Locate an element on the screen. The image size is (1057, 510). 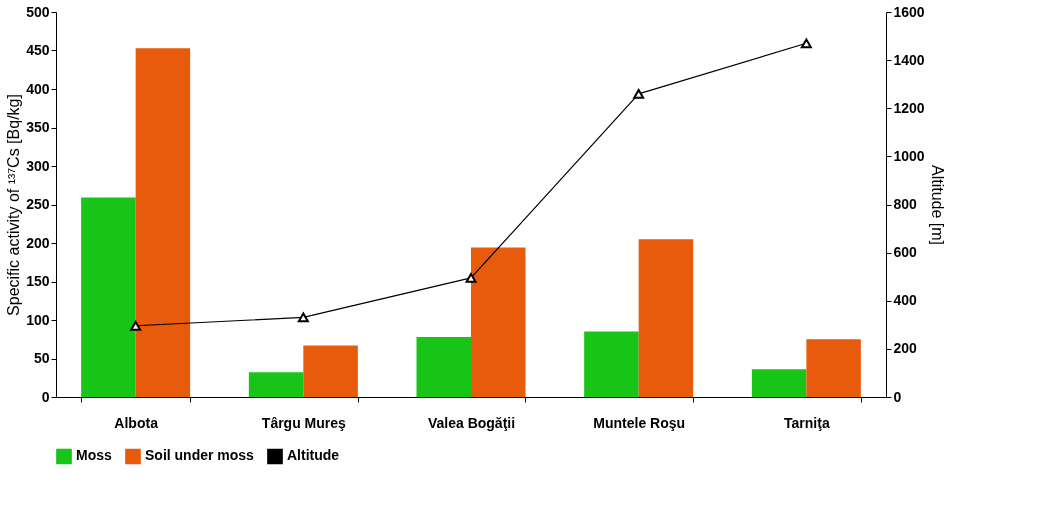
y2-tick-label: 1600 is located at coordinates (909, 11).